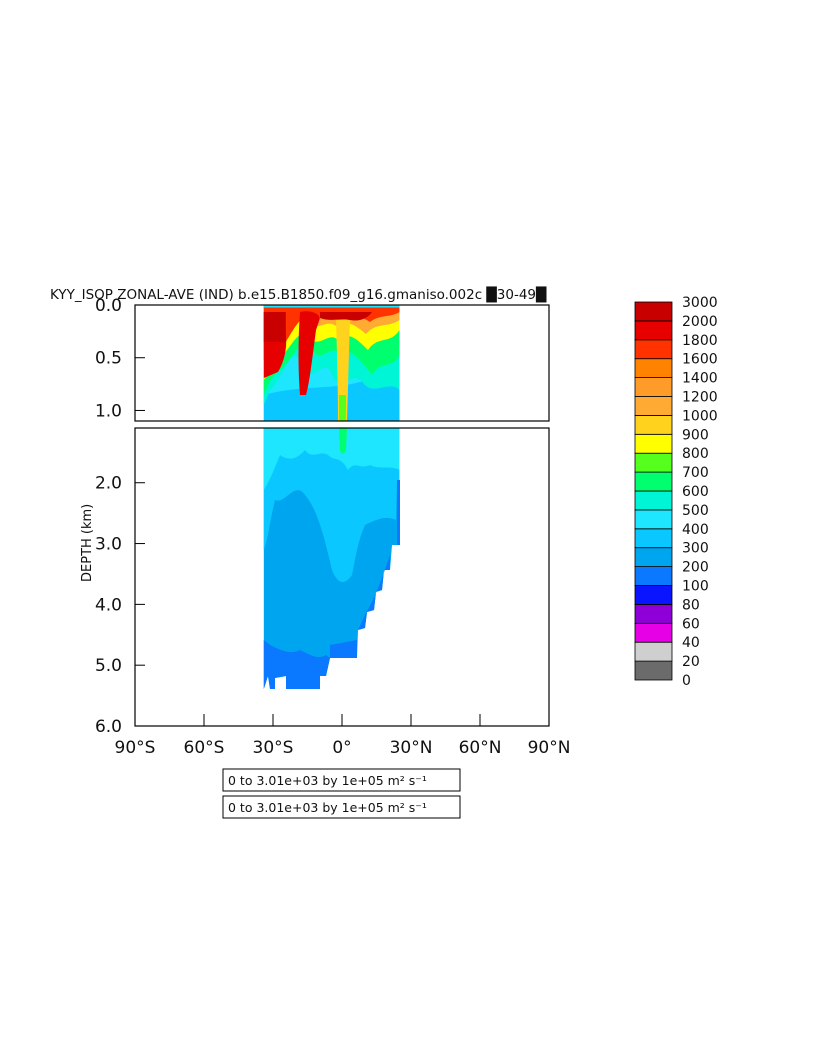  Describe the element at coordinates (695, 454) in the screenshot. I see `colorbar-label: 800` at that location.